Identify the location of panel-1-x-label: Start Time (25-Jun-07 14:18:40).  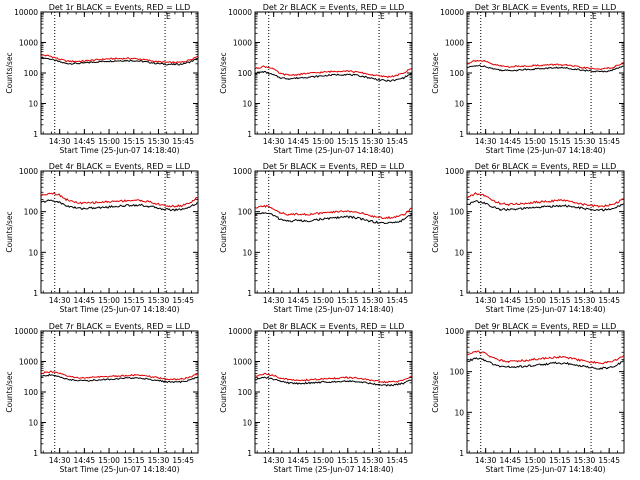
(120, 150).